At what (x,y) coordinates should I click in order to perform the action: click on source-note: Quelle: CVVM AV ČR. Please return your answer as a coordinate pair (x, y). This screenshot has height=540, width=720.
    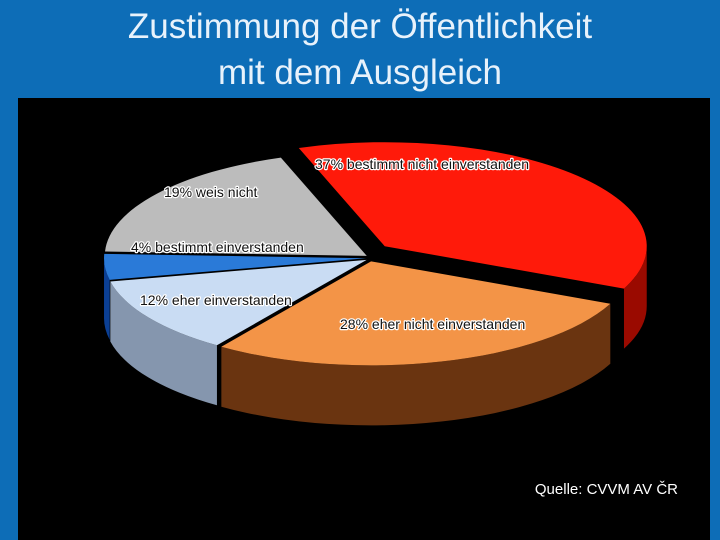
    Looking at the image, I should click on (606, 489).